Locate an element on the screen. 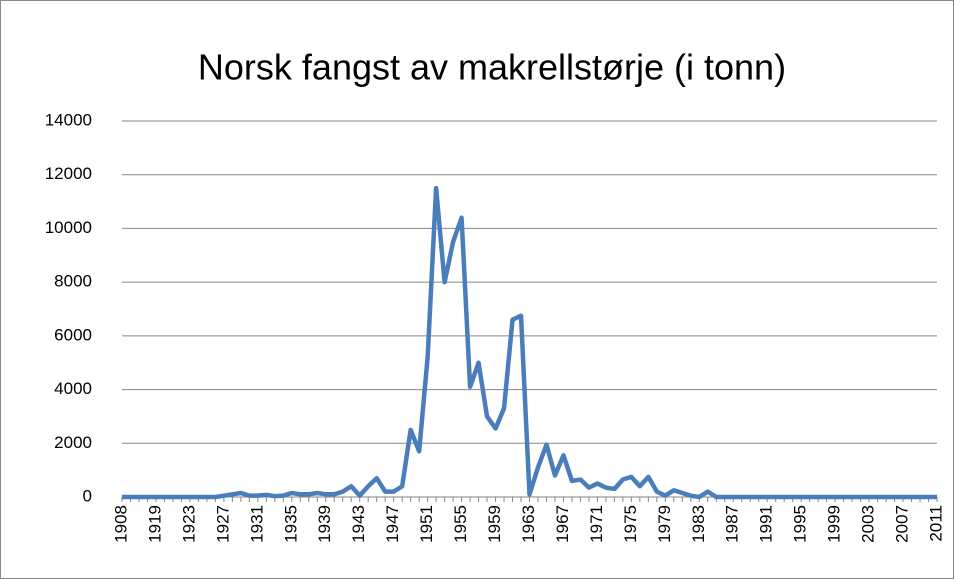 This screenshot has width=955, height=580. x-tick-label: 1987 is located at coordinates (732, 524).